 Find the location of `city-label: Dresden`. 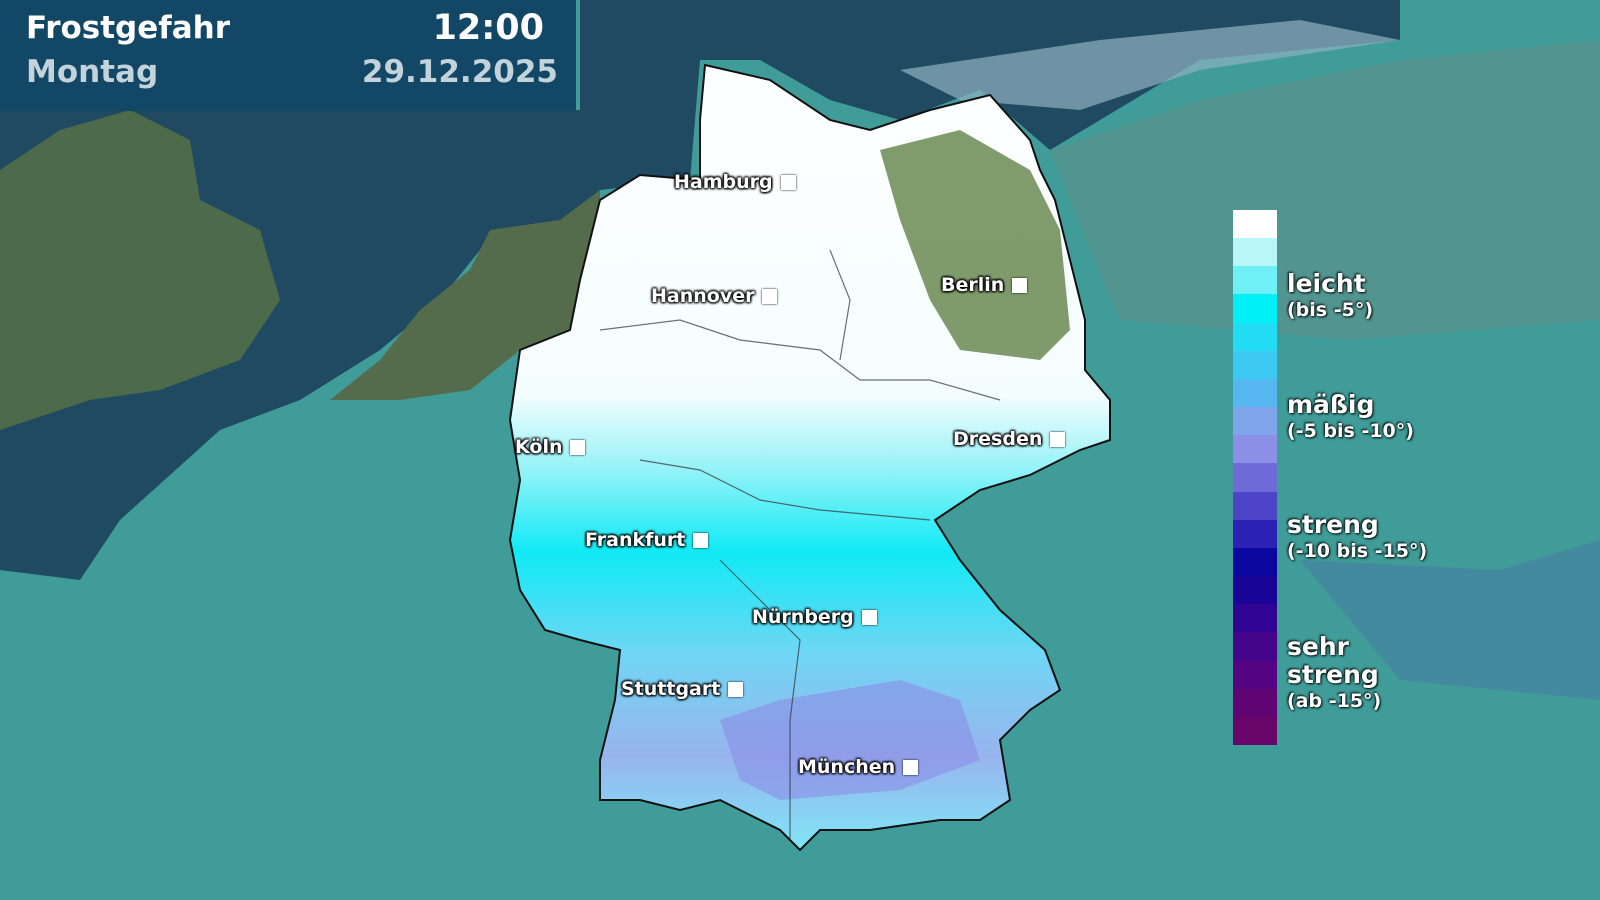

city-label: Dresden is located at coordinates (998, 439).